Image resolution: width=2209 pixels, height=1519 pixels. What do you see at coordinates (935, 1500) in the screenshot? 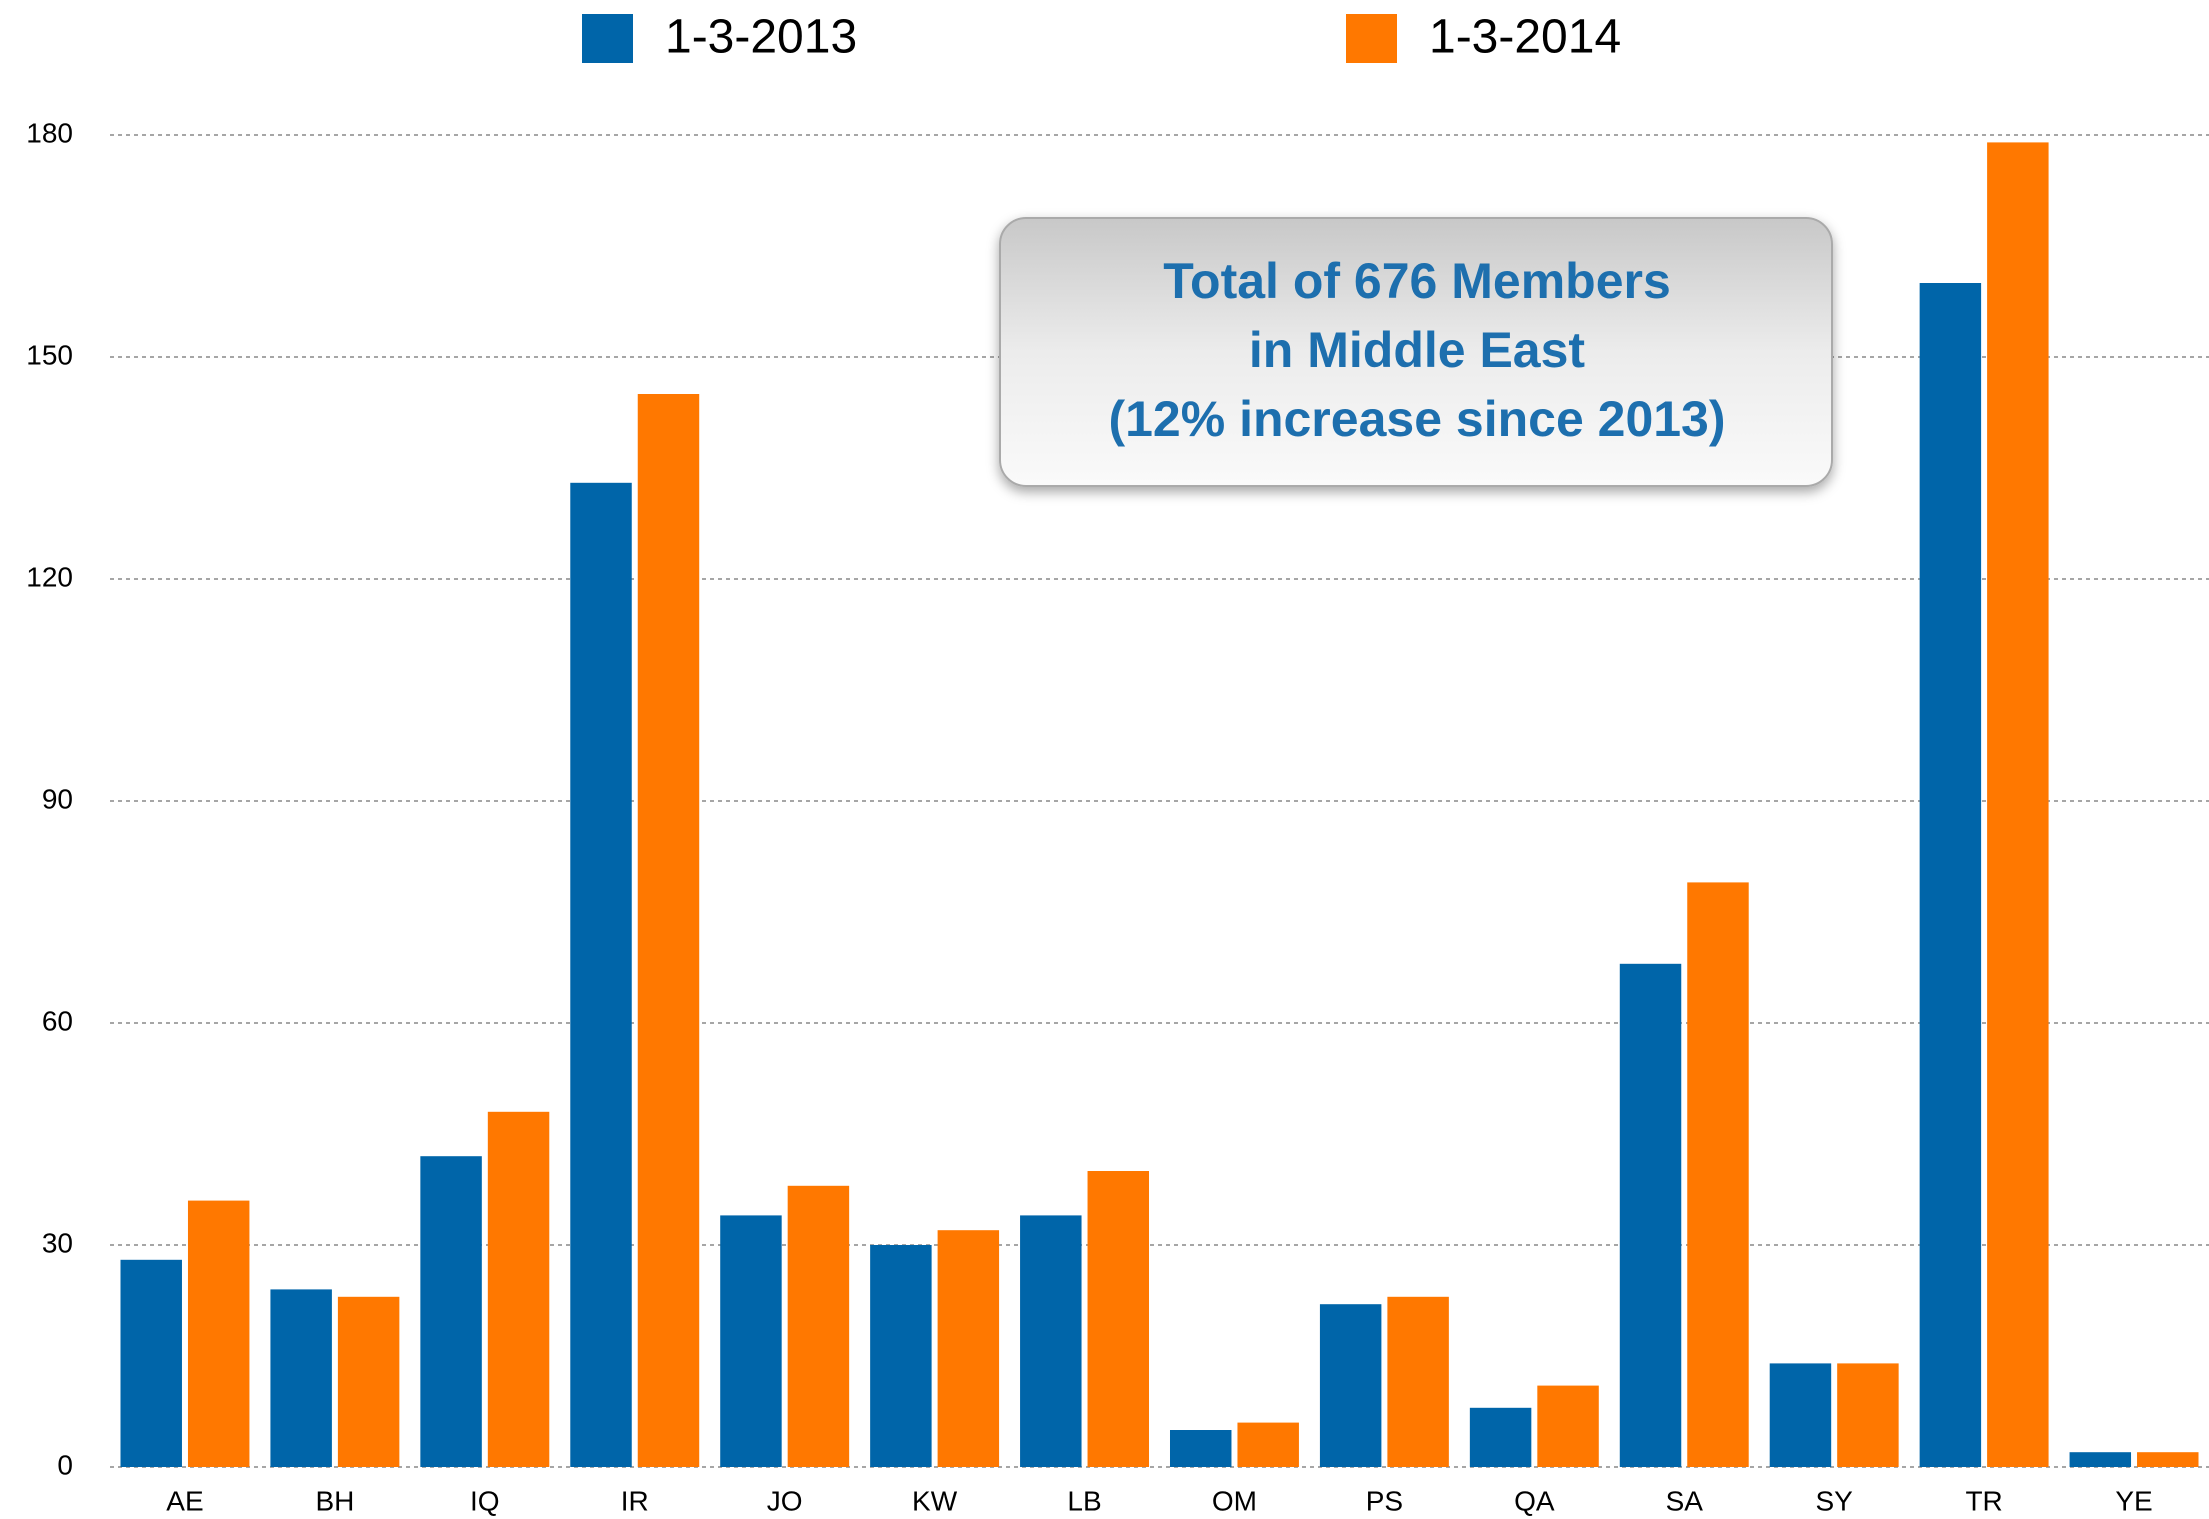
I see `x-tick-label: KW` at bounding box center [935, 1500].